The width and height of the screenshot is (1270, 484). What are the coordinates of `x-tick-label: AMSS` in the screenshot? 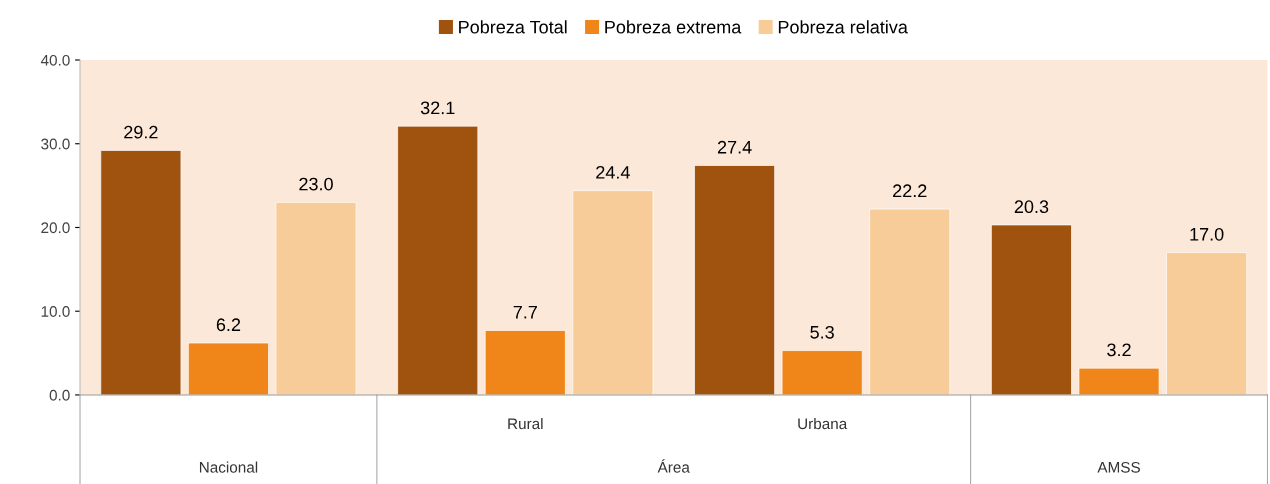 It's located at (1118, 467).